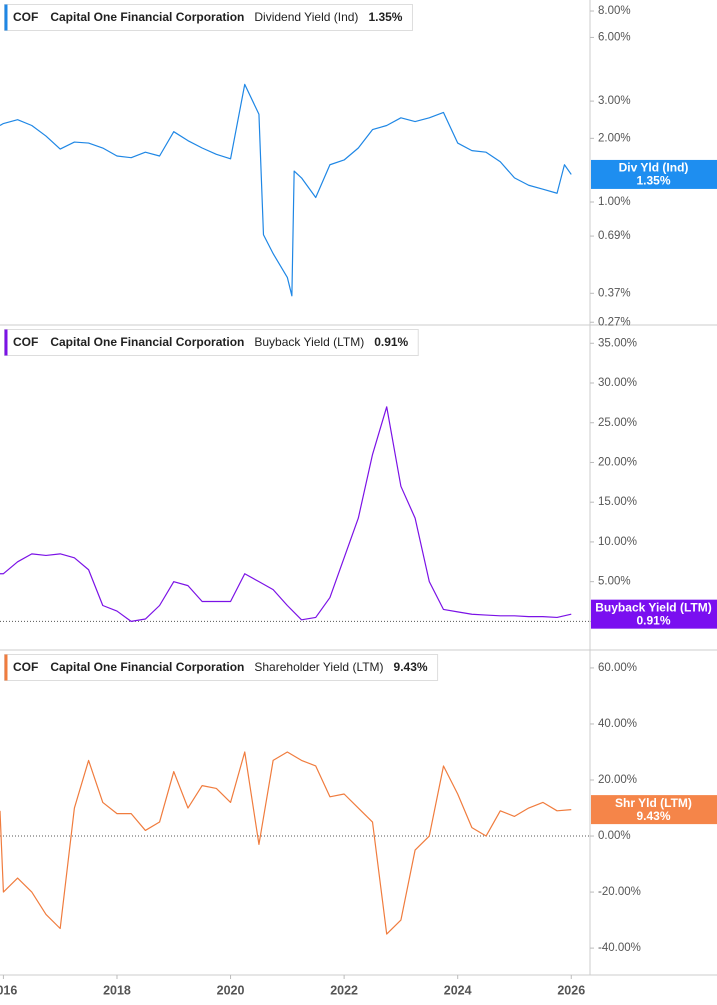 The height and width of the screenshot is (1005, 717). I want to click on badge-label: Div Yld (Ind), so click(654, 168).